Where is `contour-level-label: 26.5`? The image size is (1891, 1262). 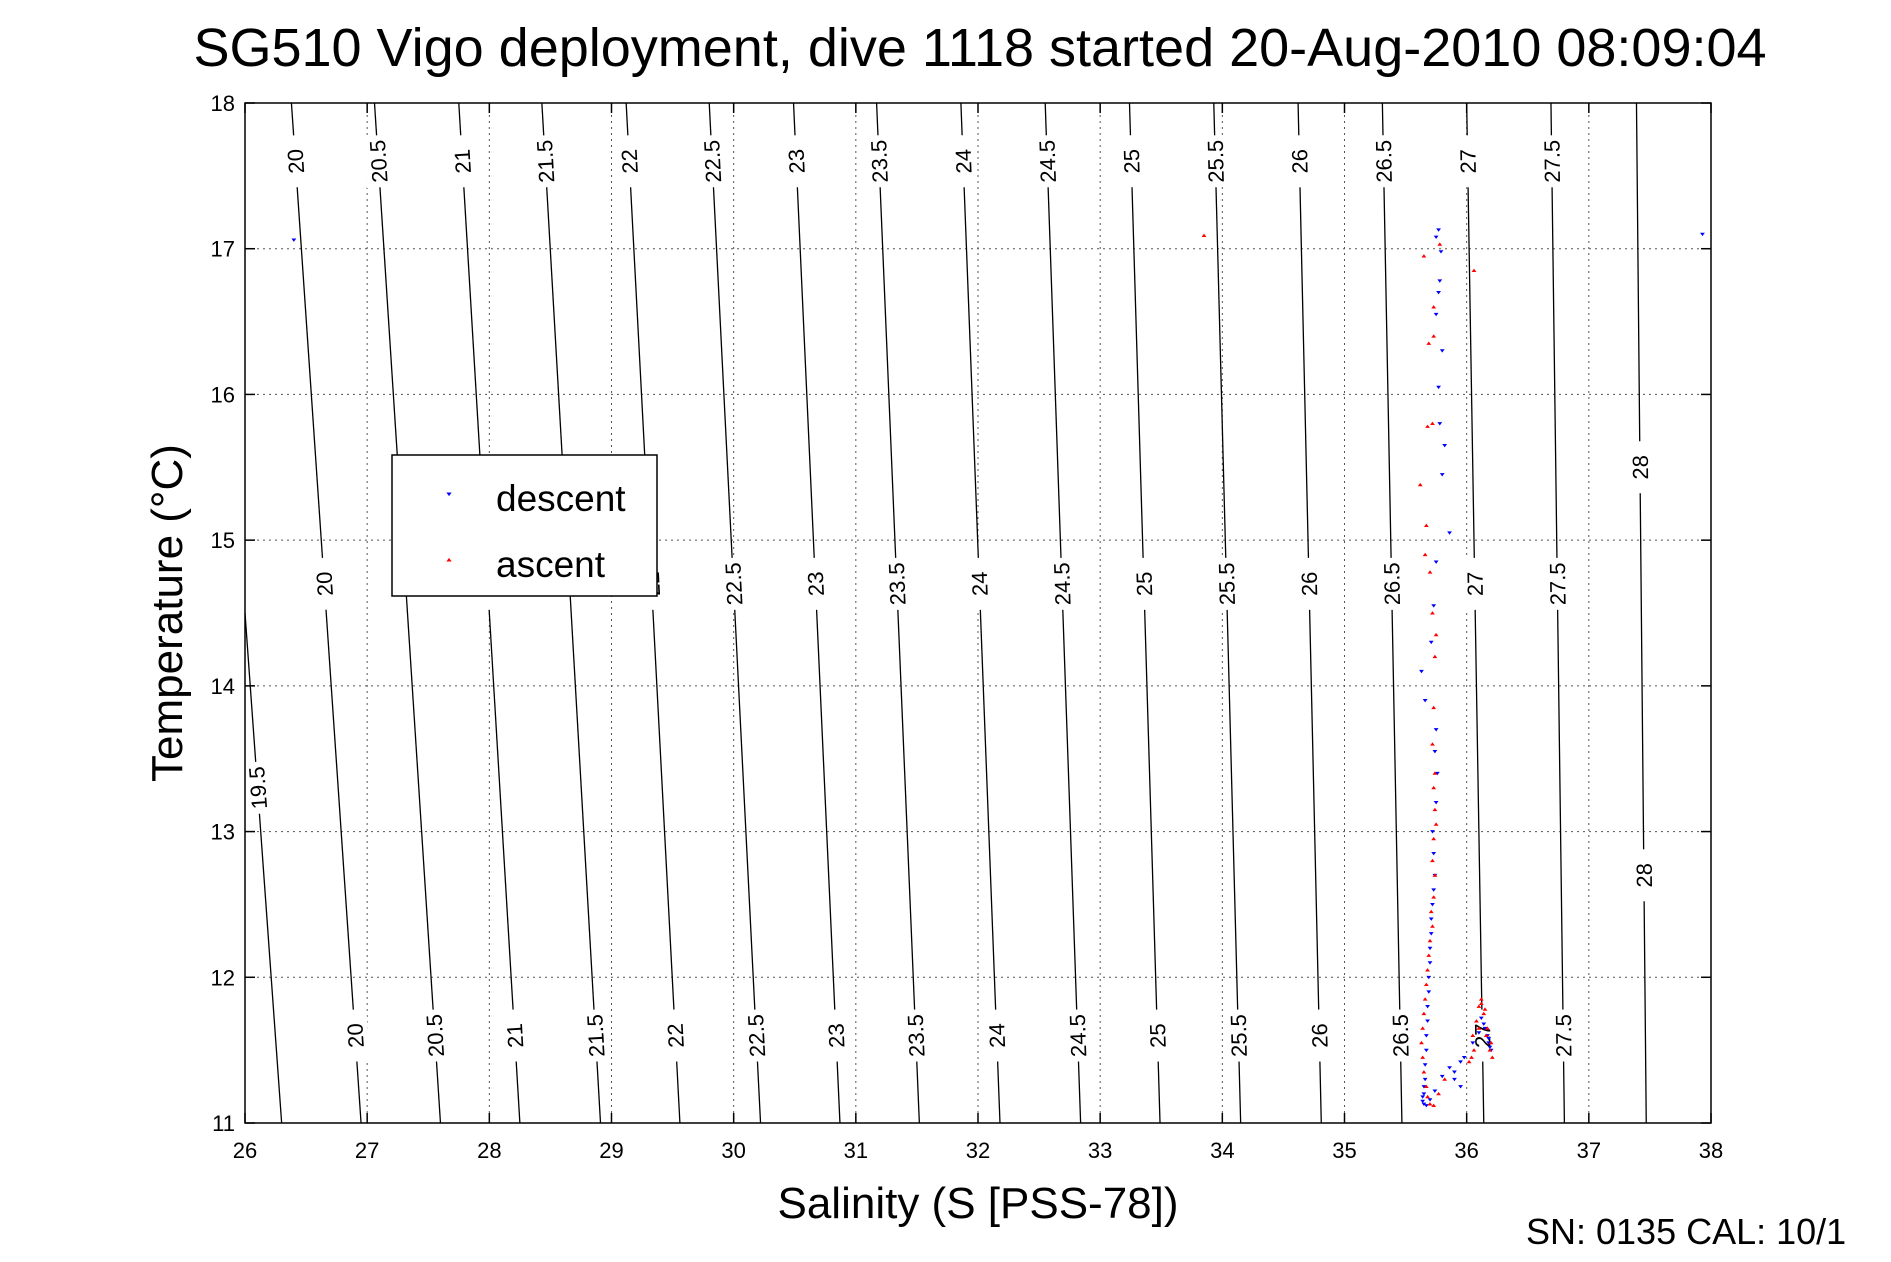
contour-level-label: 26.5 is located at coordinates (1392, 583).